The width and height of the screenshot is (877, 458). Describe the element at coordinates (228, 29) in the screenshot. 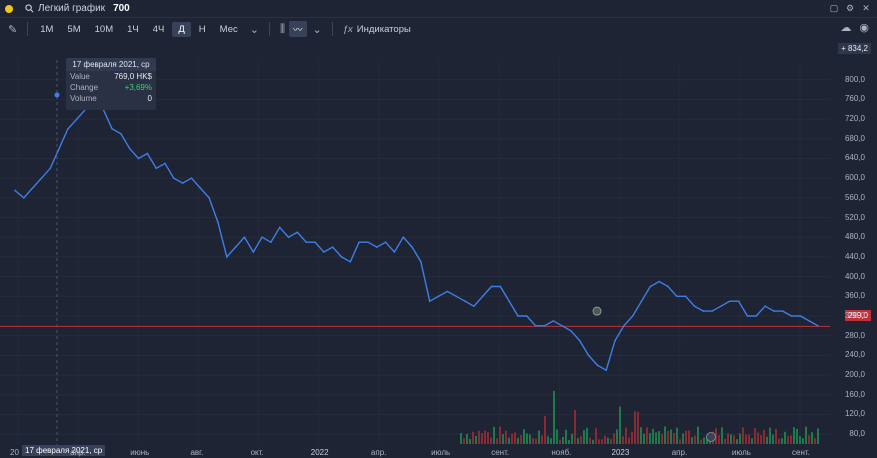

I see `period-month: Мес` at that location.